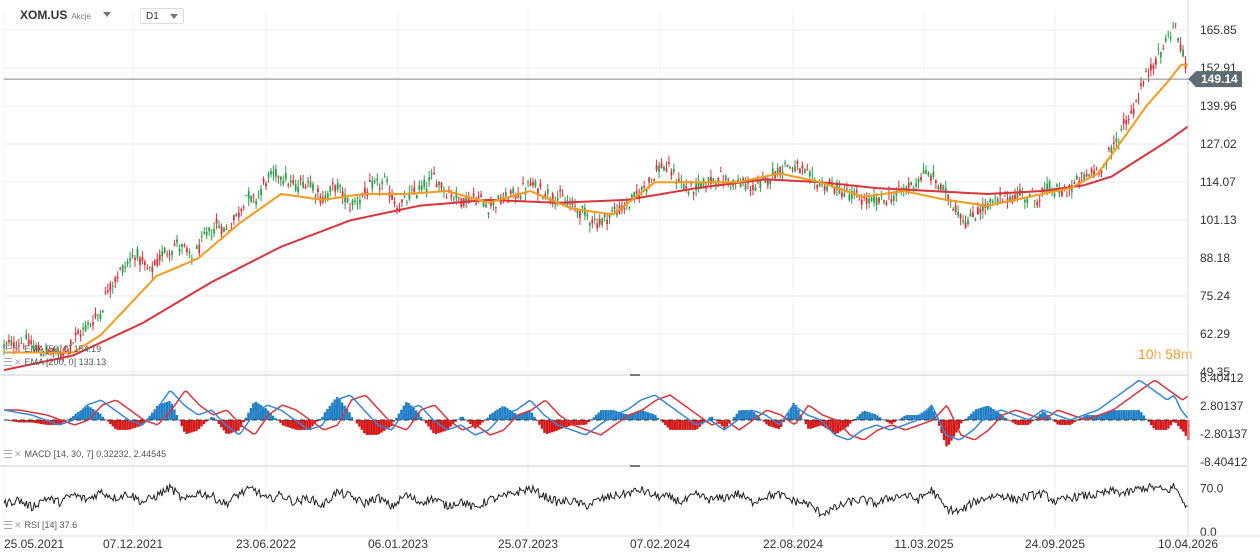 This screenshot has height=560, width=1260. I want to click on legend-rsi: ✕ RSI [14] 37.6, so click(40, 525).